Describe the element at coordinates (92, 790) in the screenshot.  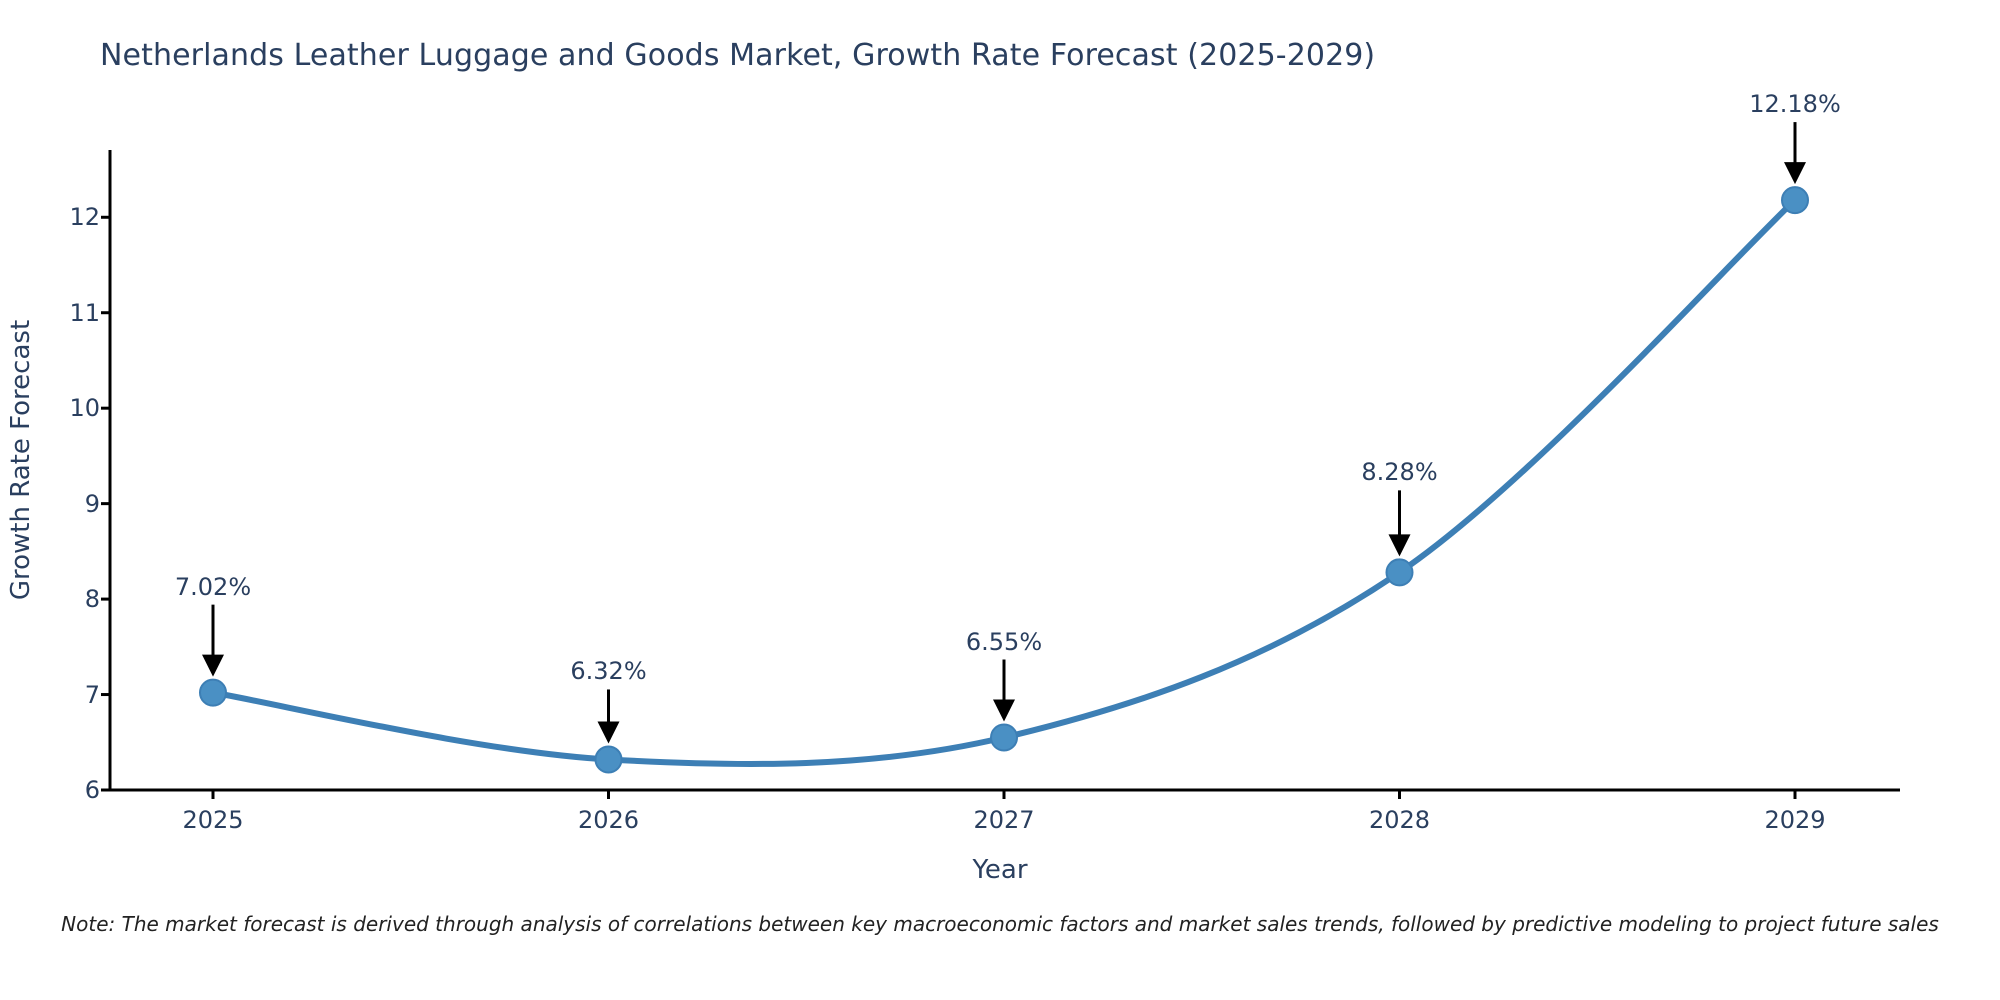
I see `y-axis-tick-label: 6` at that location.